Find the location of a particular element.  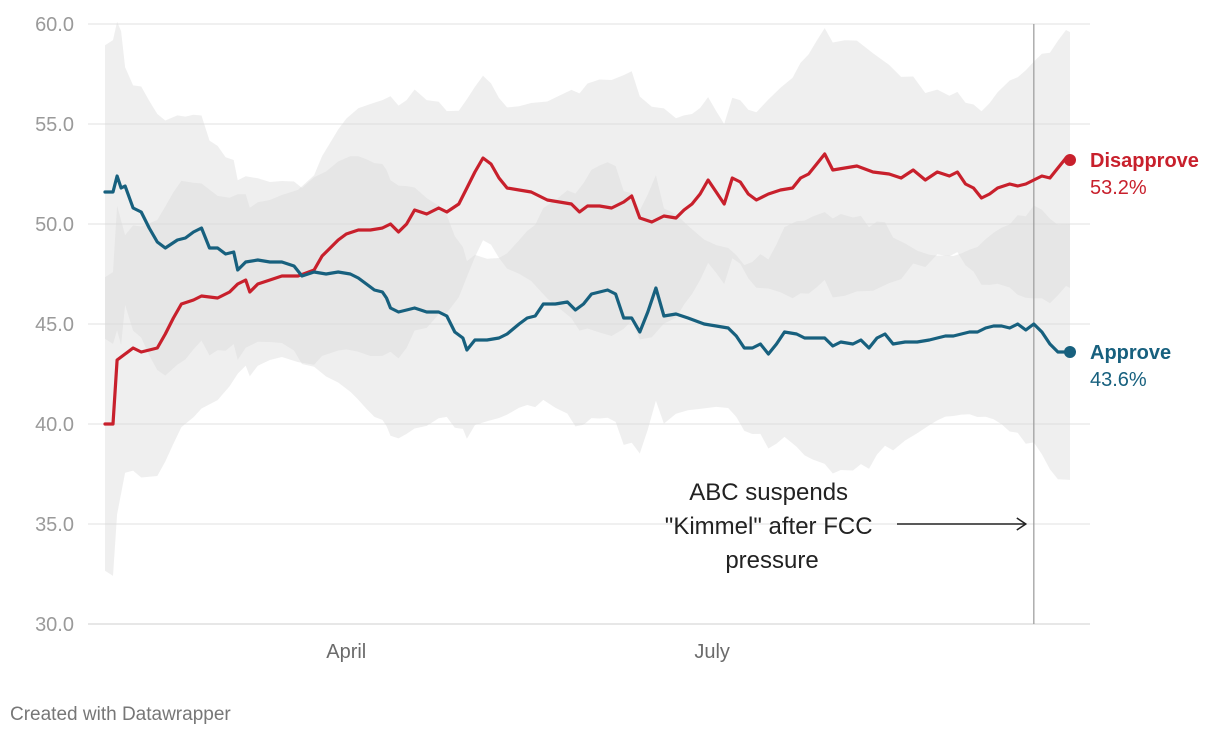

y-tick-label: 45.0 is located at coordinates (54, 325).